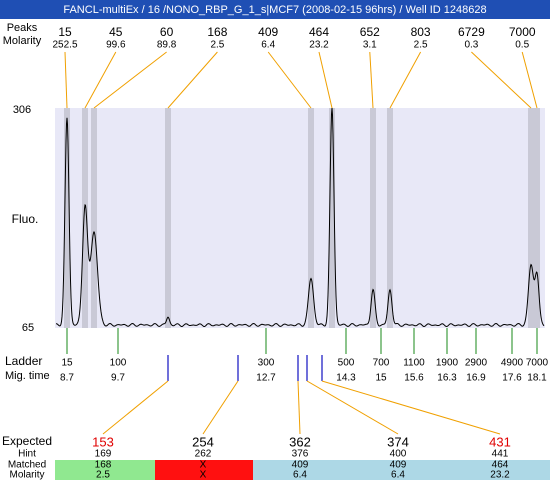  Describe the element at coordinates (500, 465) in the screenshot. I see `matched-value: 464` at that location.